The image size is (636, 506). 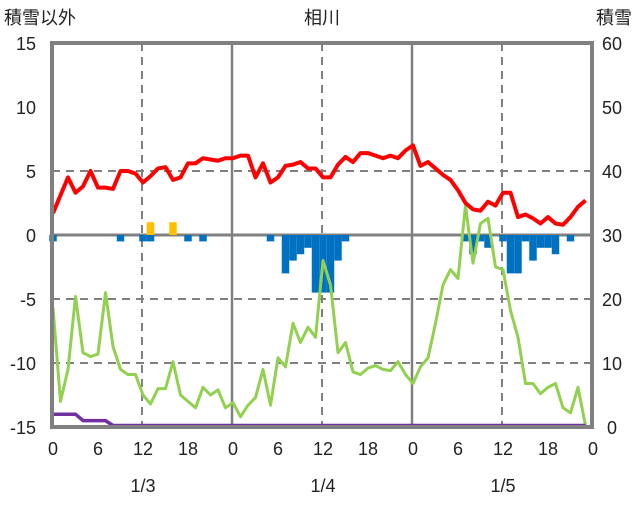 What do you see at coordinates (612, 428) in the screenshot?
I see `right-tick-label: 0` at bounding box center [612, 428].